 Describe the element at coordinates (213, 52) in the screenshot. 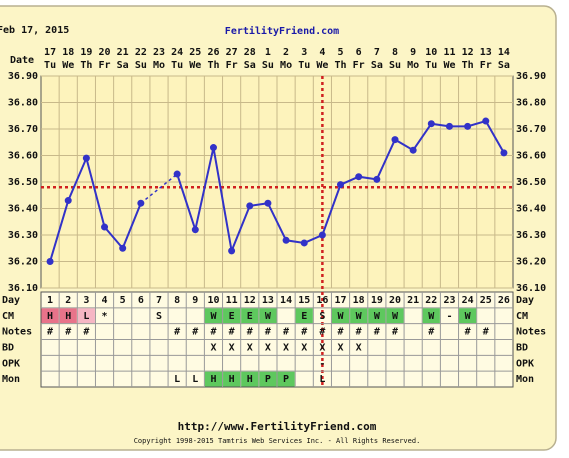

I see `x-tick-label: 26` at that location.